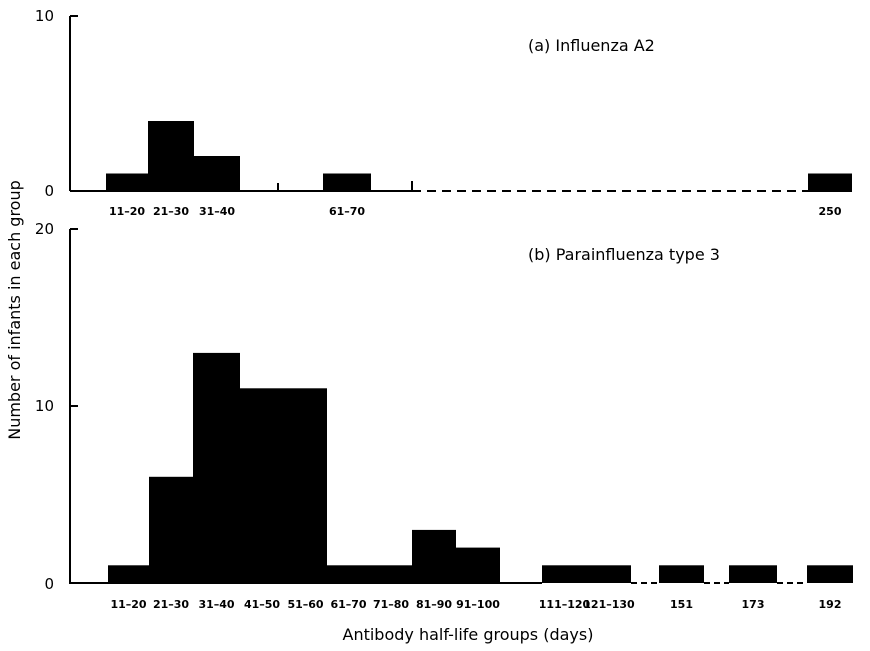  I want to click on bar-91–100, so click(478, 565).